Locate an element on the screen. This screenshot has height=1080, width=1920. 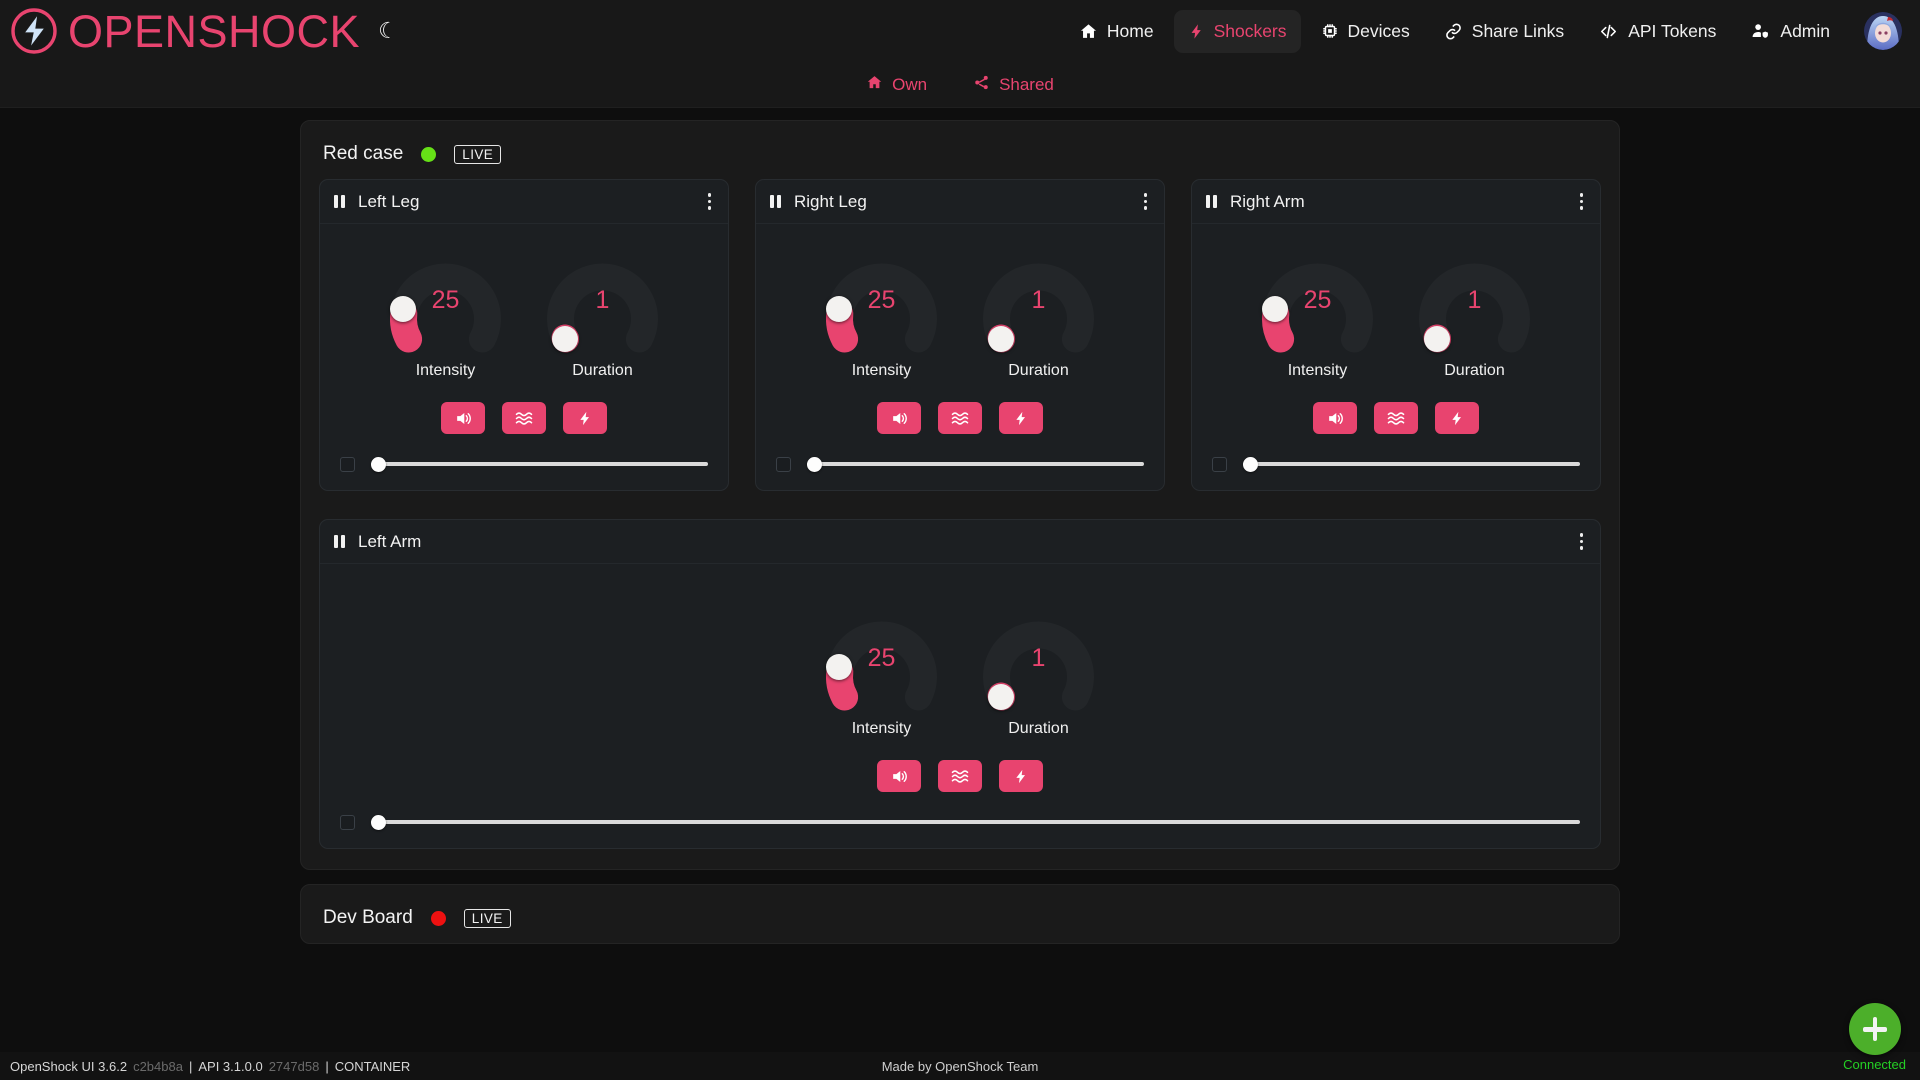
intensity-dial-wrap: 25 Intensity is located at coordinates (1317, 309).